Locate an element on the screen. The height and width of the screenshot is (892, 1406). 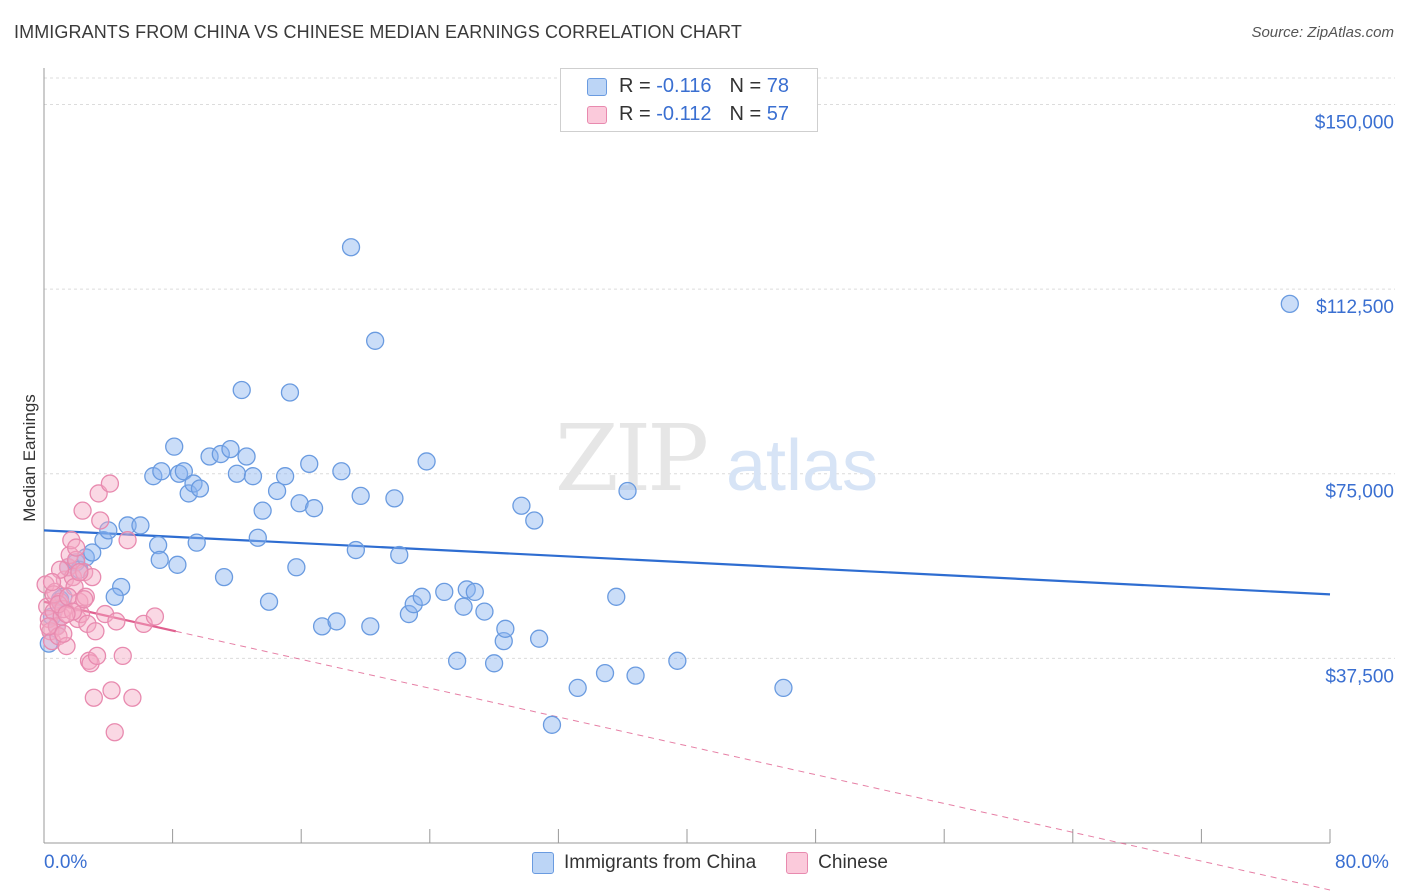
trend-line is located at coordinates (687, 562).